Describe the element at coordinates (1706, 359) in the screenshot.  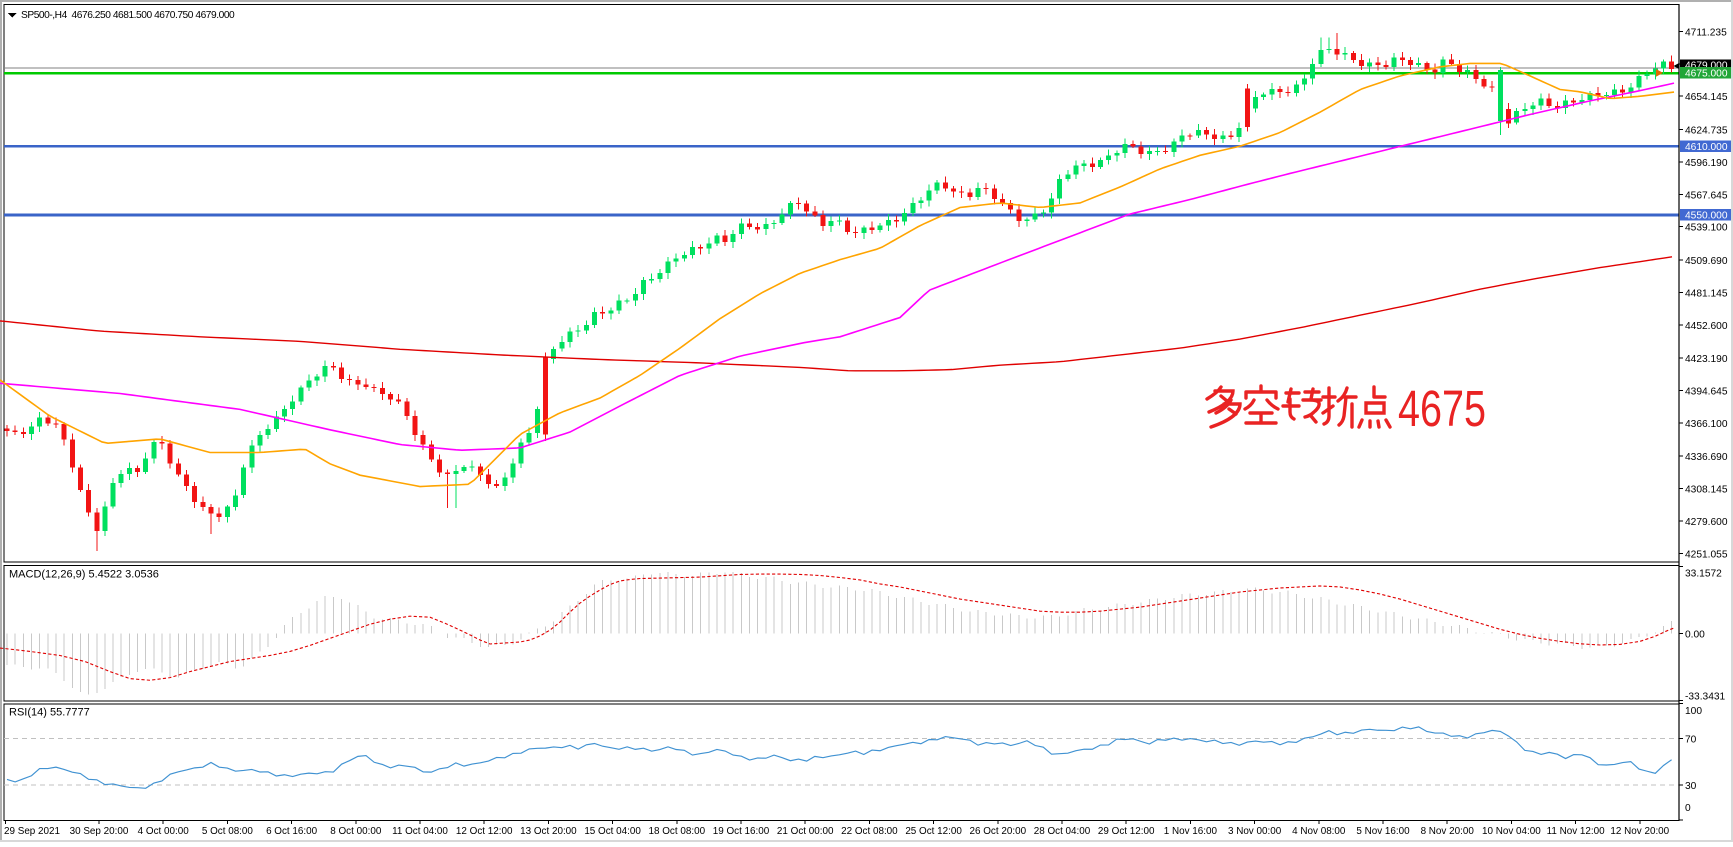
I see `svg-text: 4423.190` at that location.